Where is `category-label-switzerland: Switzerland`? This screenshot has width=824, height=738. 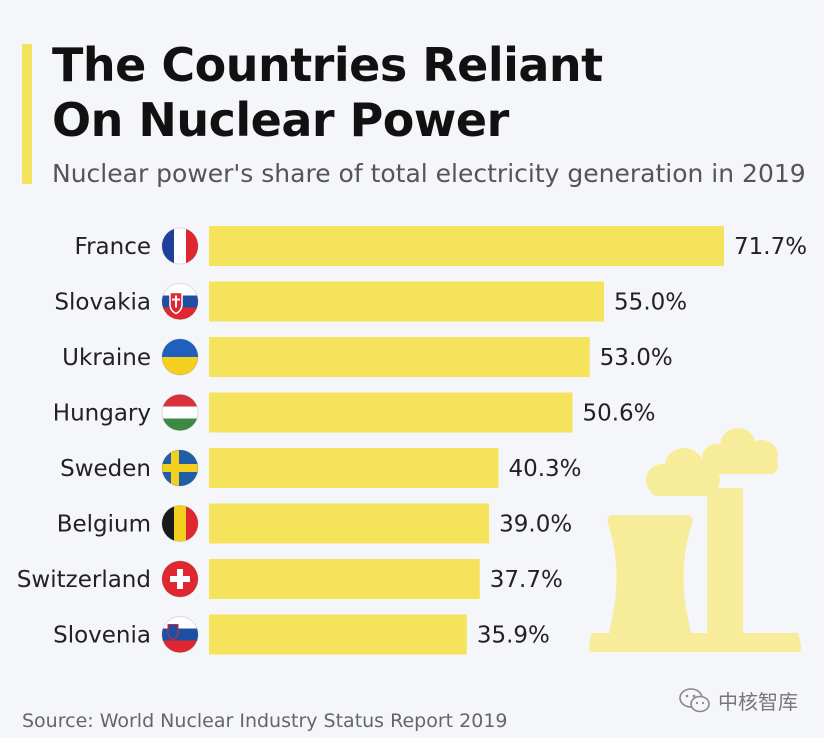 category-label-switzerland: Switzerland is located at coordinates (84, 580).